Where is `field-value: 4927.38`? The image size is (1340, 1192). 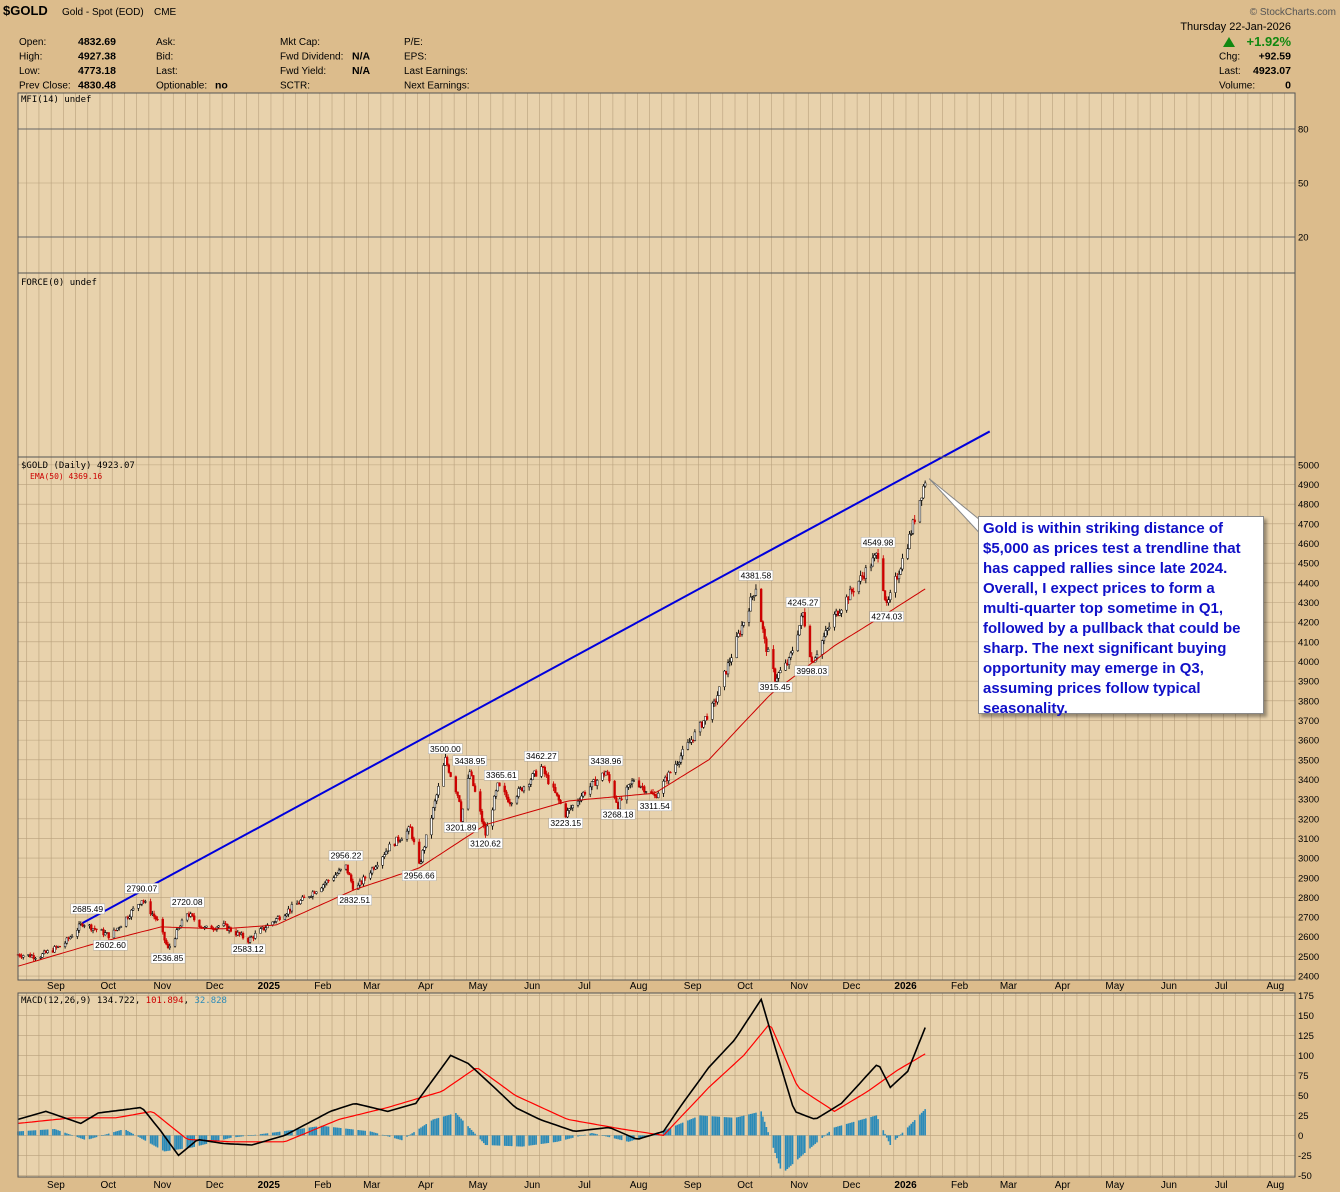 field-value: 4927.38 is located at coordinates (97, 57).